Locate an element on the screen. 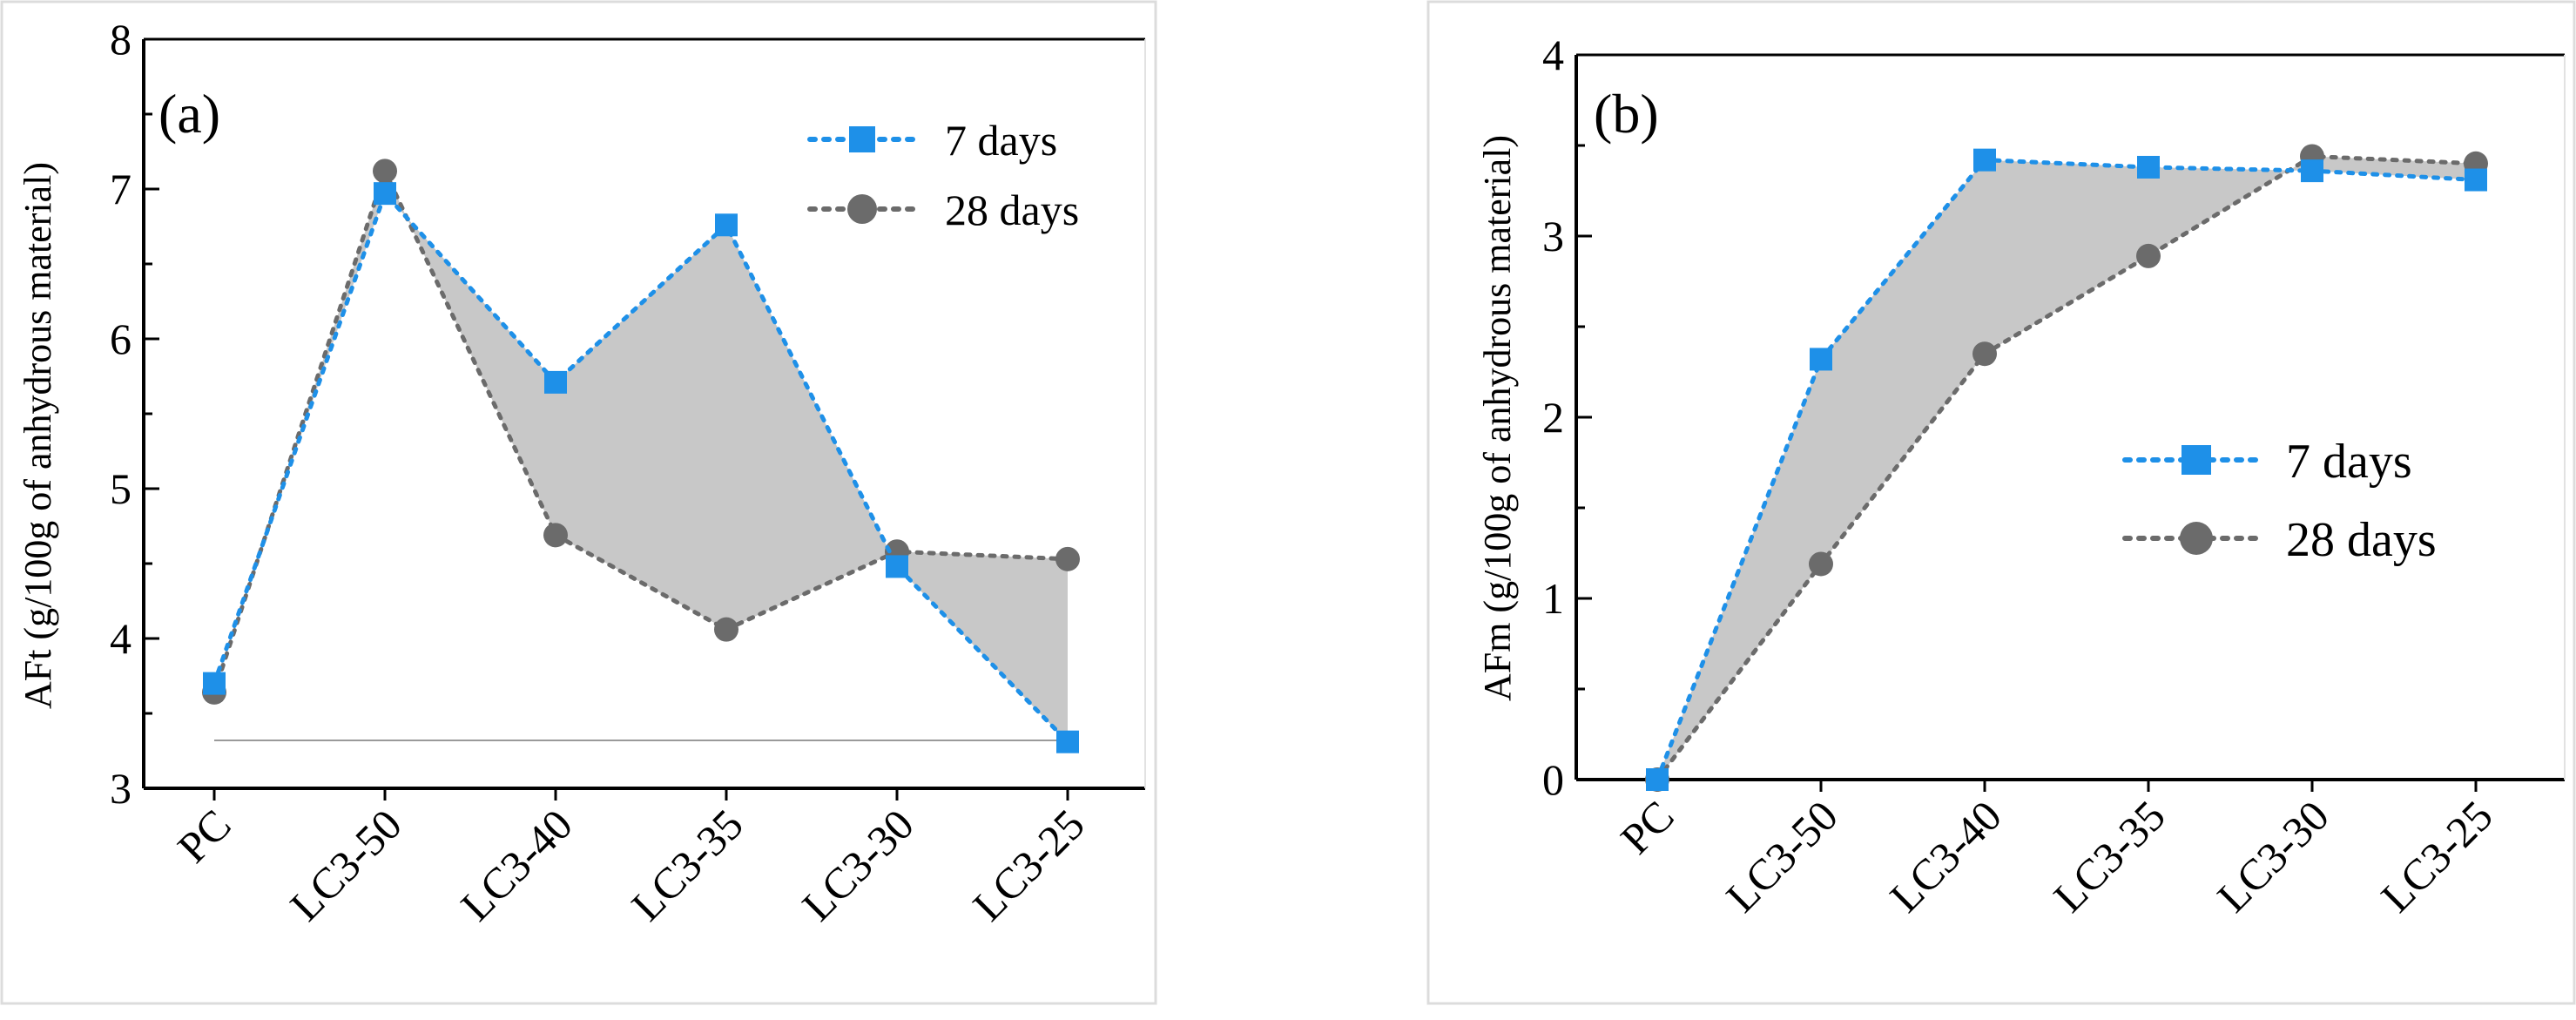 The width and height of the screenshot is (2576, 1020). y-tick-label-a: 7 is located at coordinates (120, 189).